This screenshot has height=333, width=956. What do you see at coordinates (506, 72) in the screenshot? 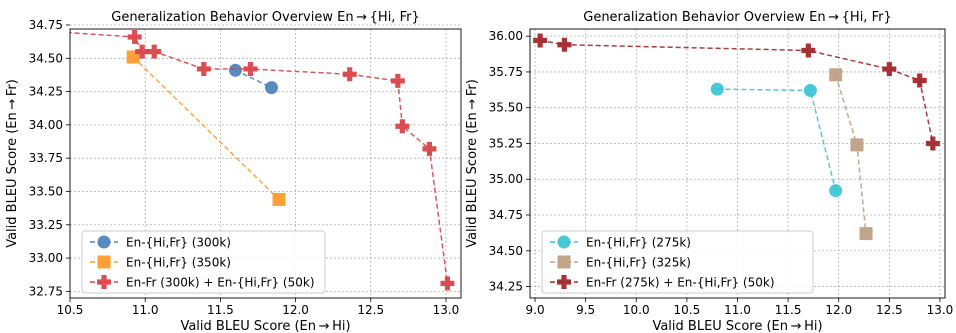
I see `y-tick-label: 35.75` at bounding box center [506, 72].